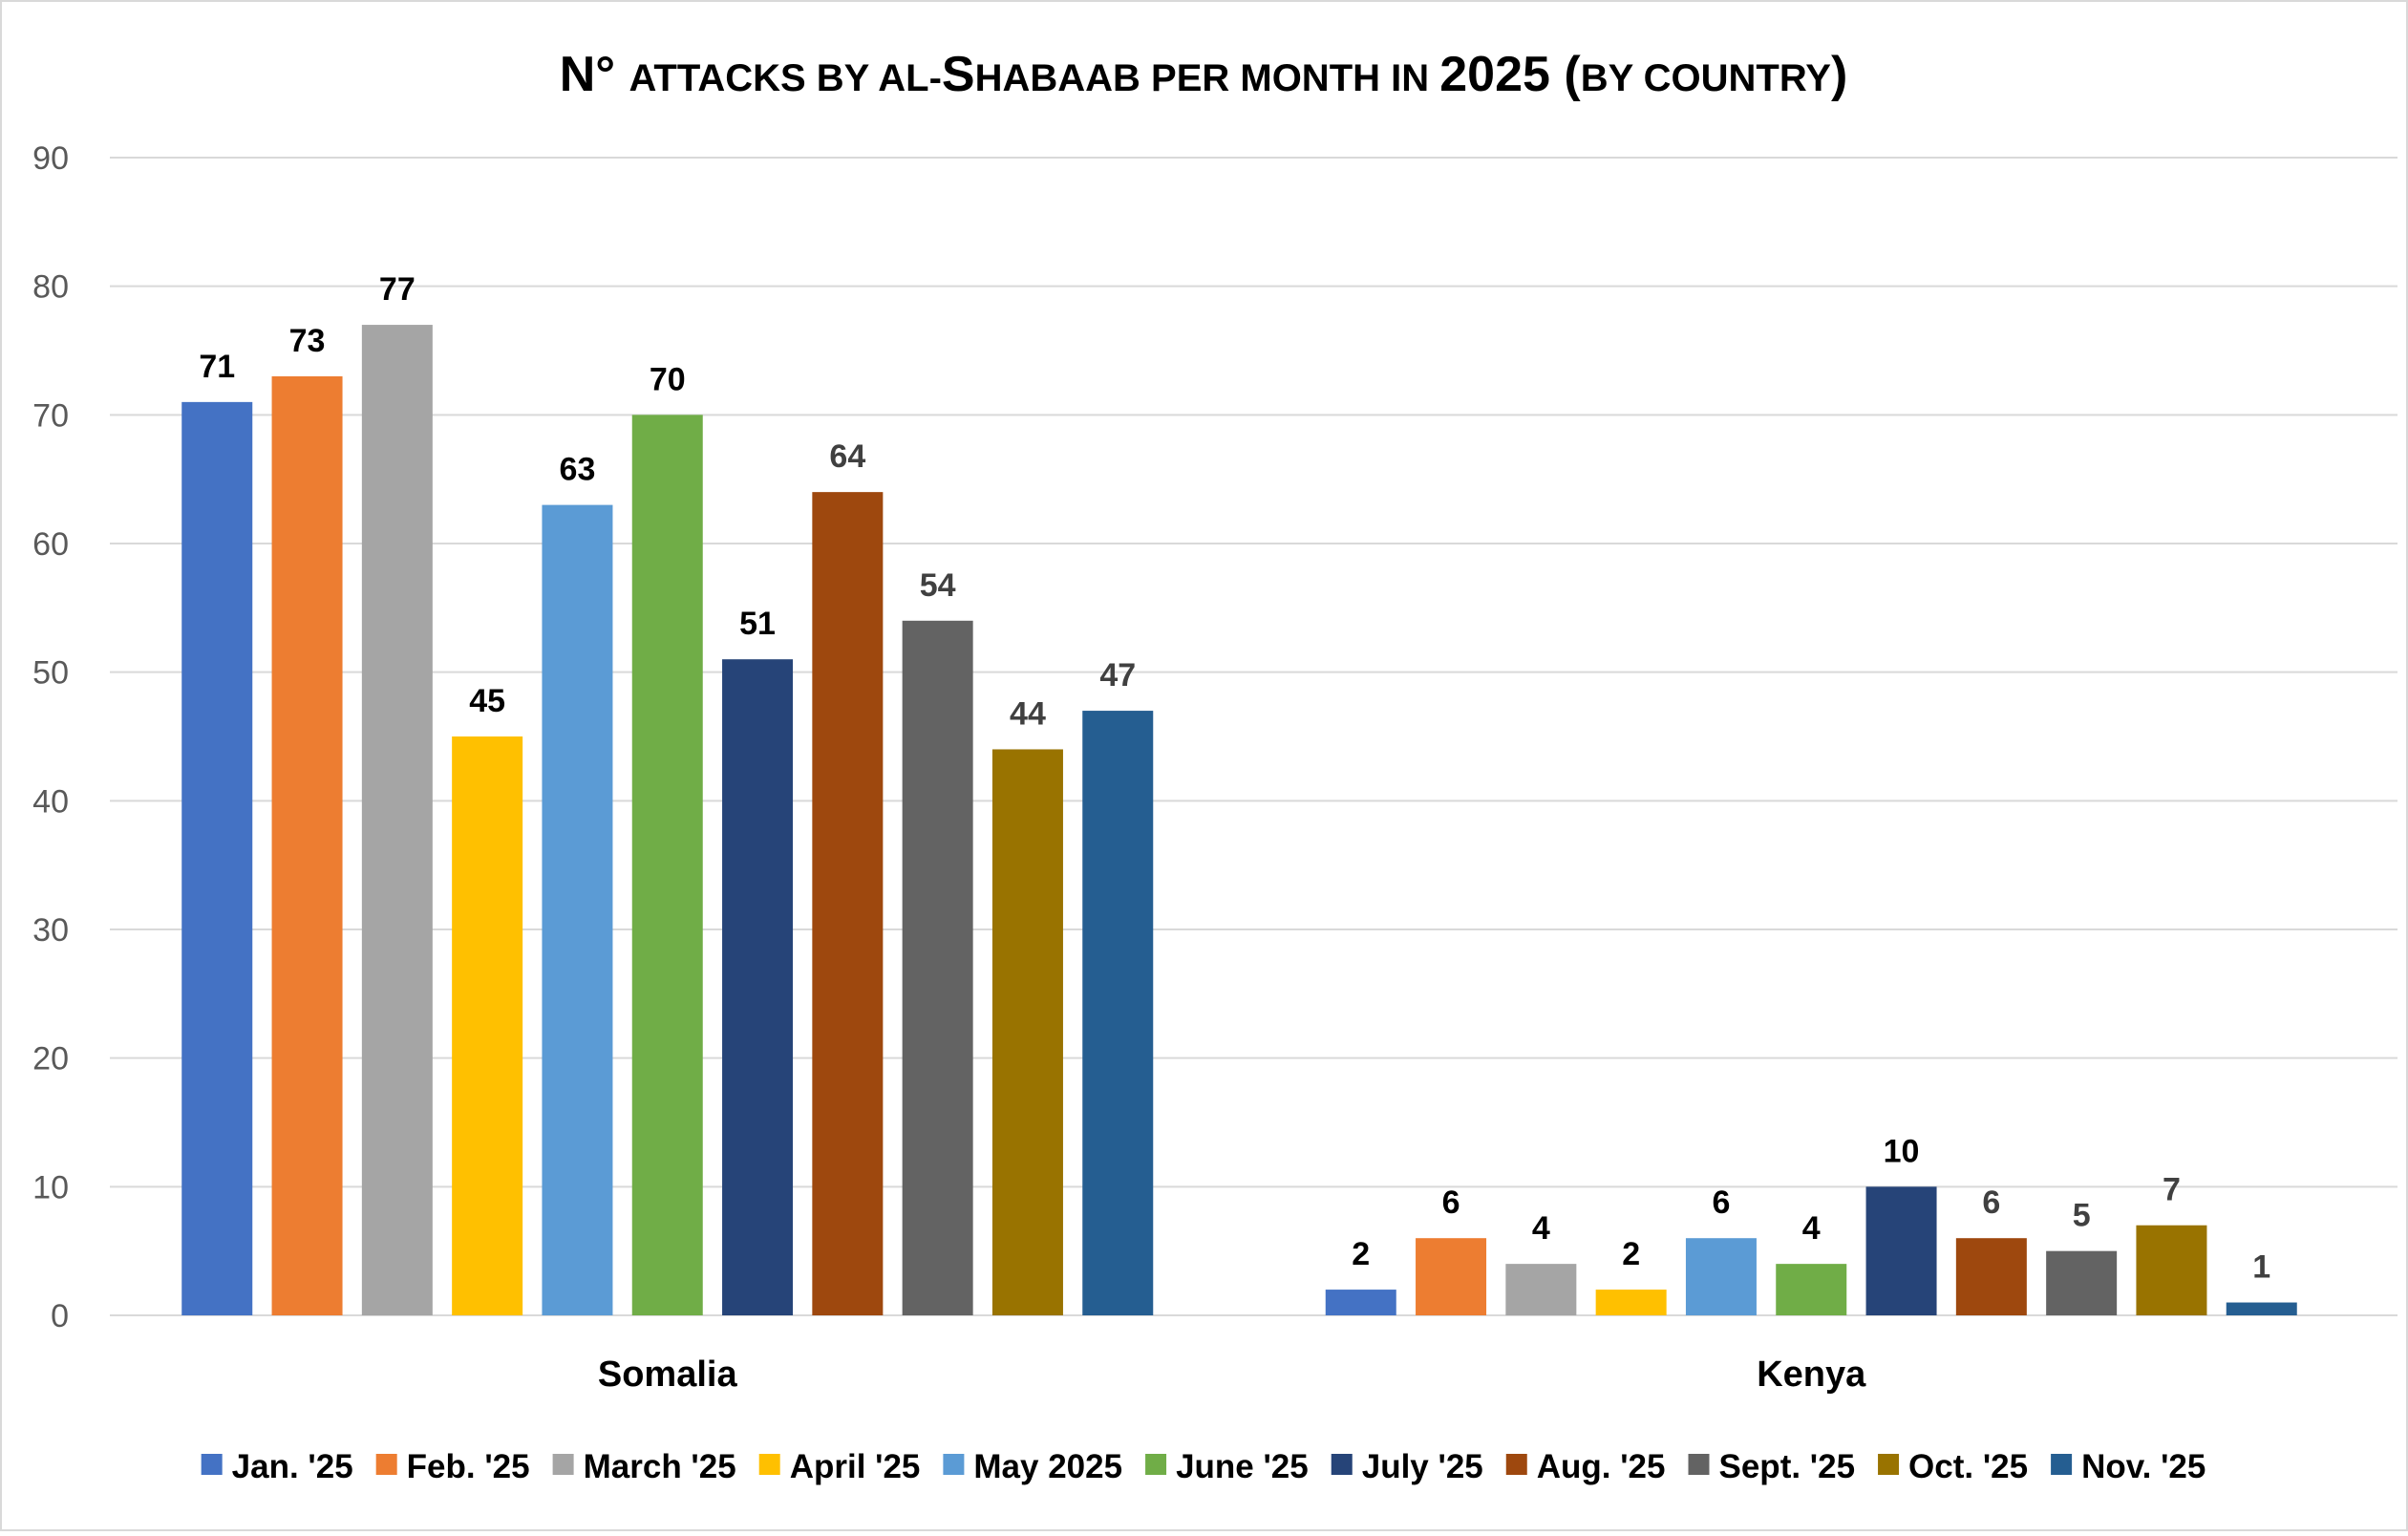  Describe the element at coordinates (307, 341) in the screenshot. I see `data-label: 73` at that location.